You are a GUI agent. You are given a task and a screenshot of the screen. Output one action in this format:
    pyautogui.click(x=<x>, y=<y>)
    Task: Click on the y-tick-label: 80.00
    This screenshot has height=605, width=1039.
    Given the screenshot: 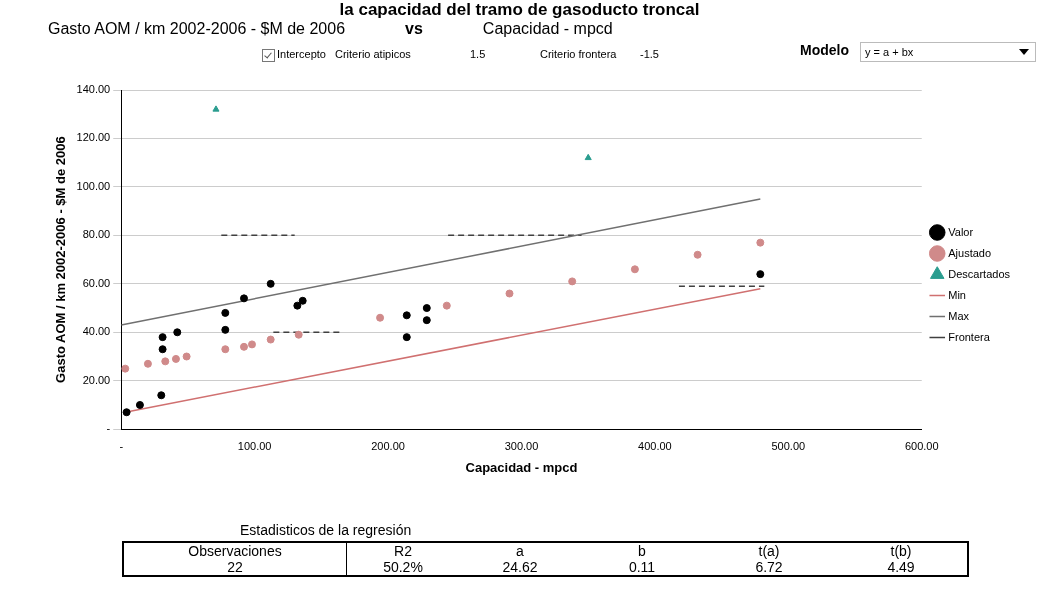 What is the action you would take?
    pyautogui.click(x=96, y=234)
    